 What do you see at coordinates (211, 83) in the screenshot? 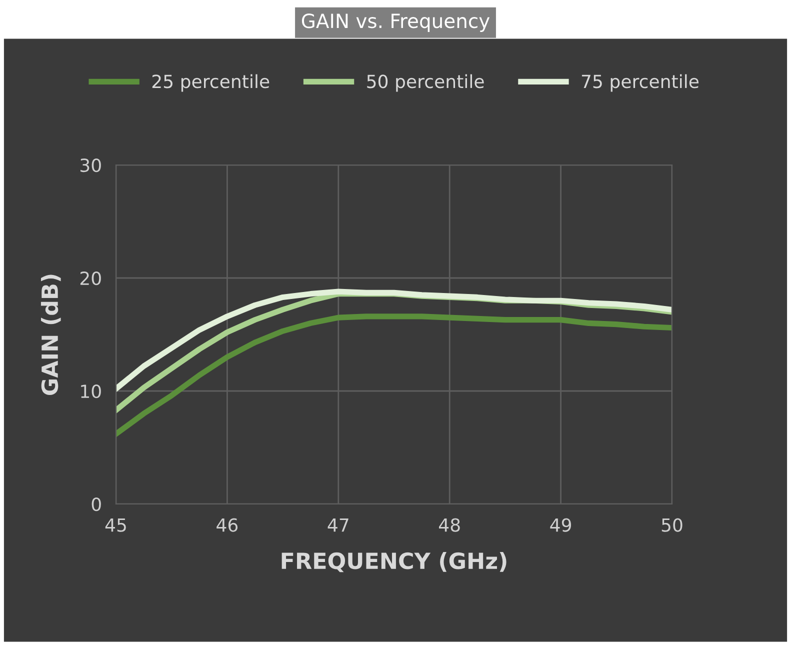
I see `legend-label: 25 percentile` at bounding box center [211, 83].